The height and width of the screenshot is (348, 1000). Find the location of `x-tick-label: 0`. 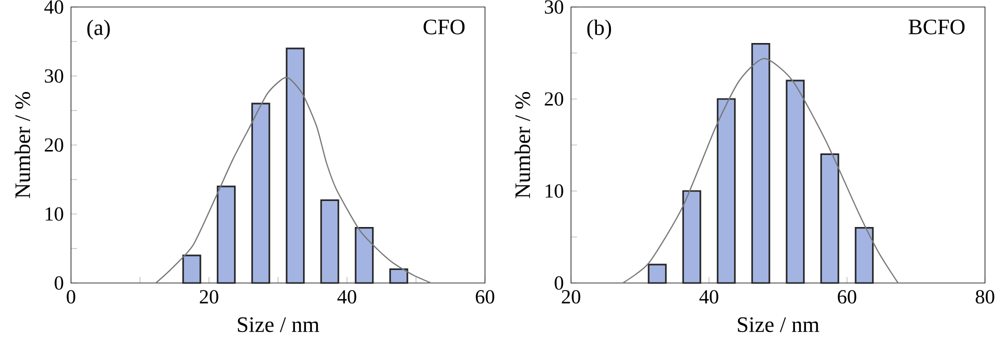

x-tick-label: 0 is located at coordinates (71, 297).